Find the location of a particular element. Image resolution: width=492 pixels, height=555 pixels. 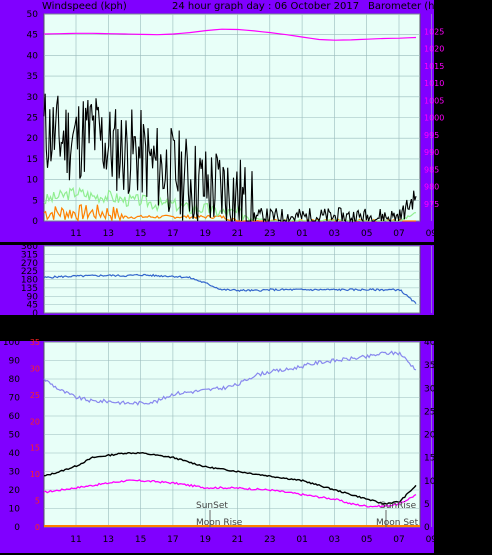

baro-y-tick: 1015 is located at coordinates (434, 66).